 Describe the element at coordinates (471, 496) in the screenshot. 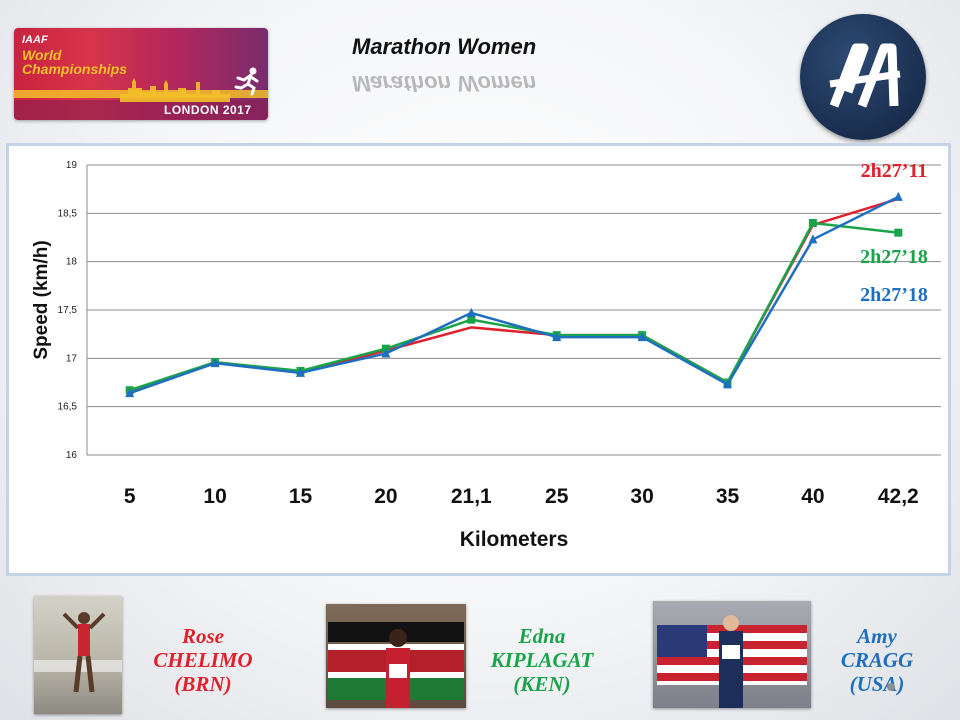

I see `x-tick-label: 21,1` at that location.